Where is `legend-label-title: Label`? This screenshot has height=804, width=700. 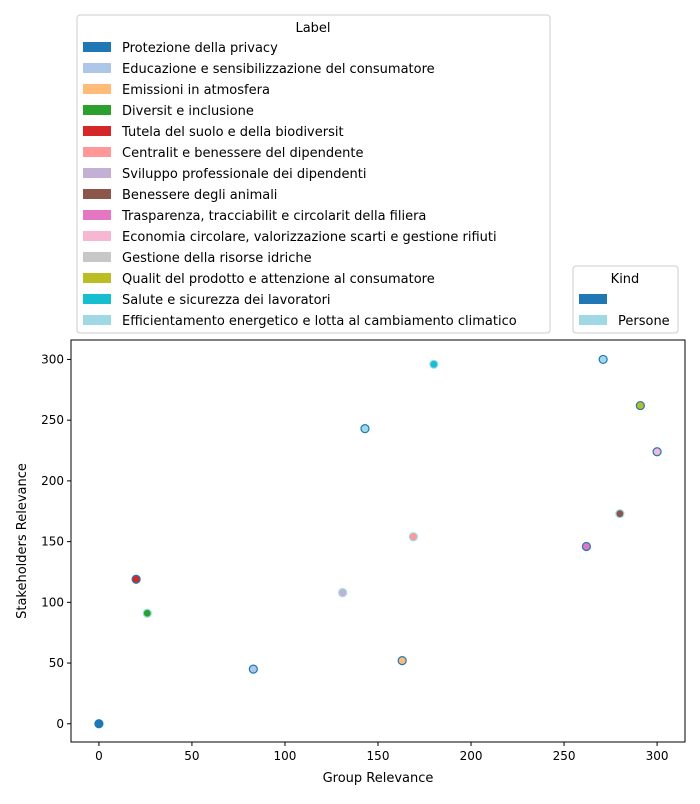
legend-label-title: Label is located at coordinates (312, 28).